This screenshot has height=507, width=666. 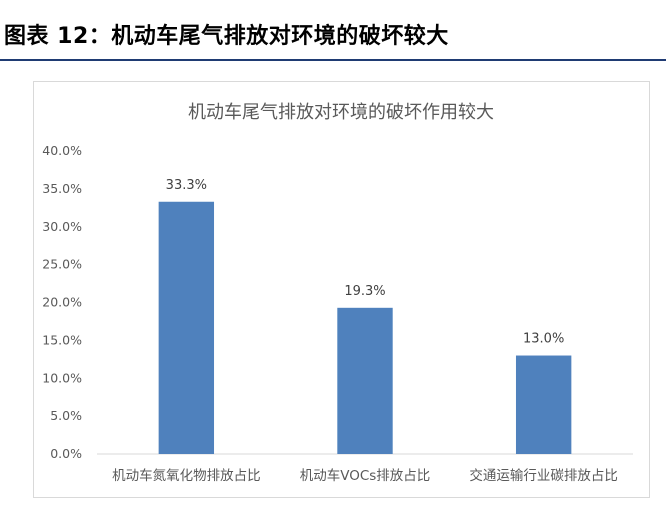 I want to click on figure-title: 图表 12：机动车尾气排放对环境的破坏较大, so click(x=226, y=36).